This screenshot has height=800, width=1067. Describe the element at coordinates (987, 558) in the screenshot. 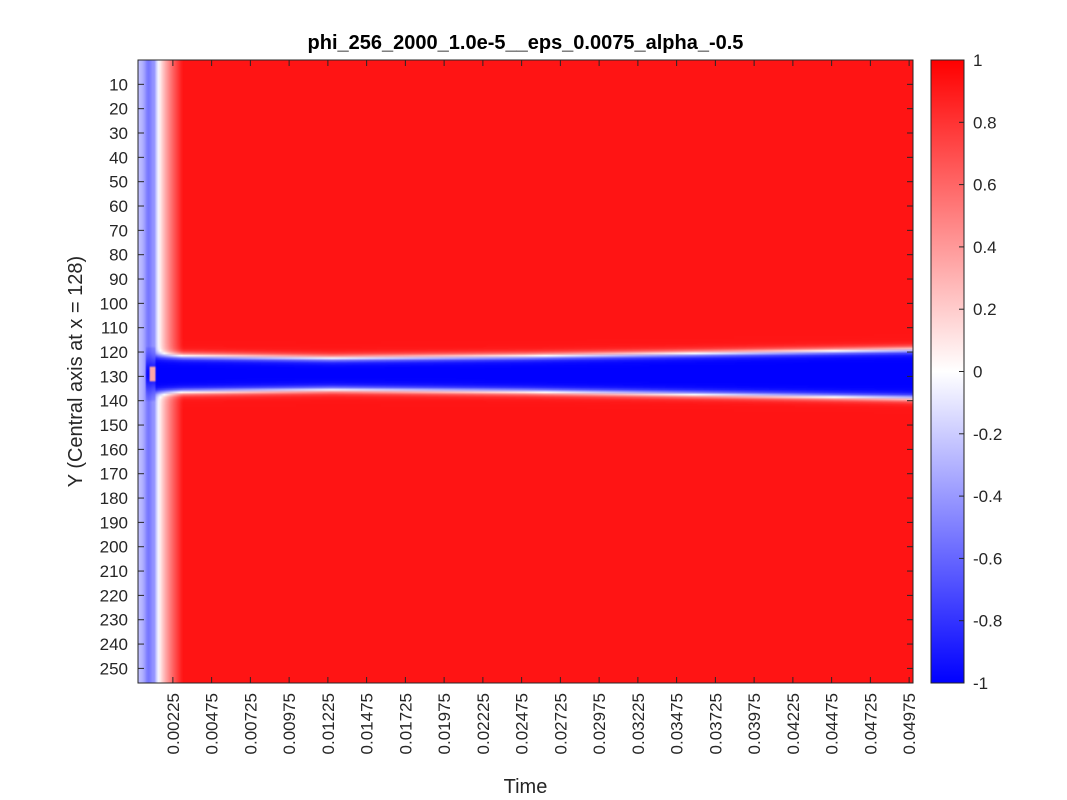

I see `colorbar-tick-label: -0.6` at that location.